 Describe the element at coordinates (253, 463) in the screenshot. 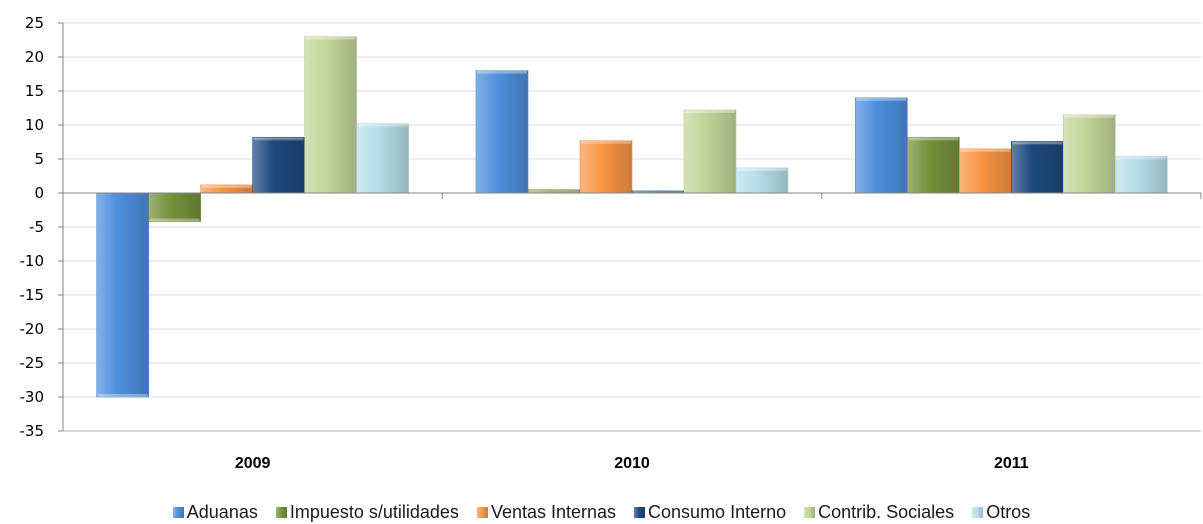

I see `x-category-label: 2009` at that location.